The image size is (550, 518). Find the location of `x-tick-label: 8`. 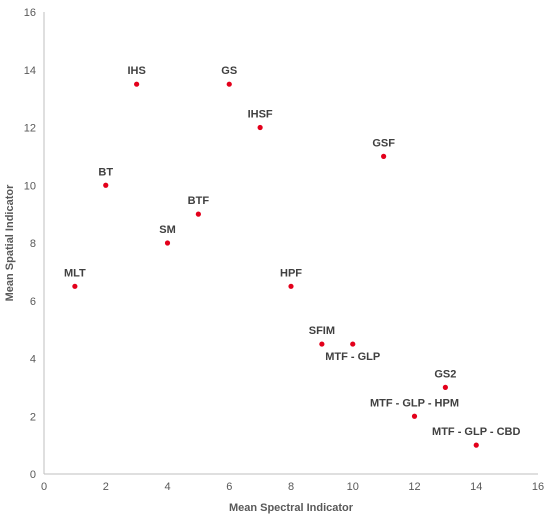

x-tick-label: 8 is located at coordinates (291, 487).